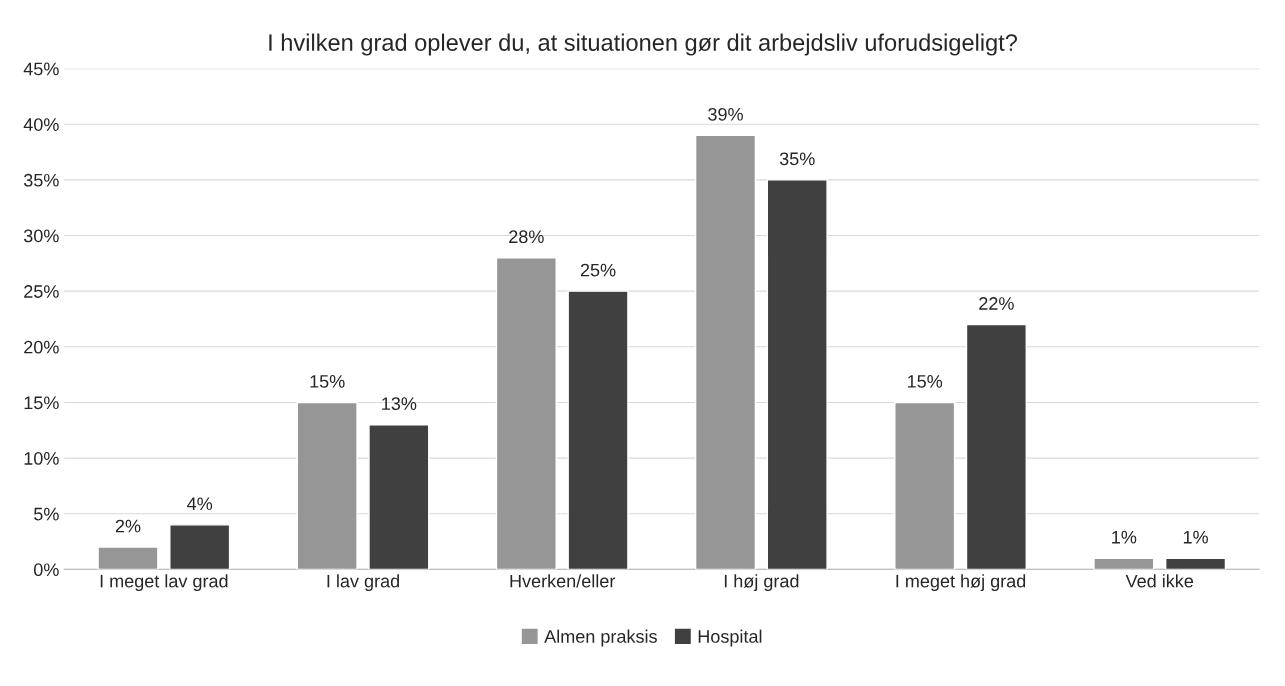 The image size is (1285, 686). What do you see at coordinates (41, 124) in the screenshot?
I see `y-tick-label: 40%` at bounding box center [41, 124].